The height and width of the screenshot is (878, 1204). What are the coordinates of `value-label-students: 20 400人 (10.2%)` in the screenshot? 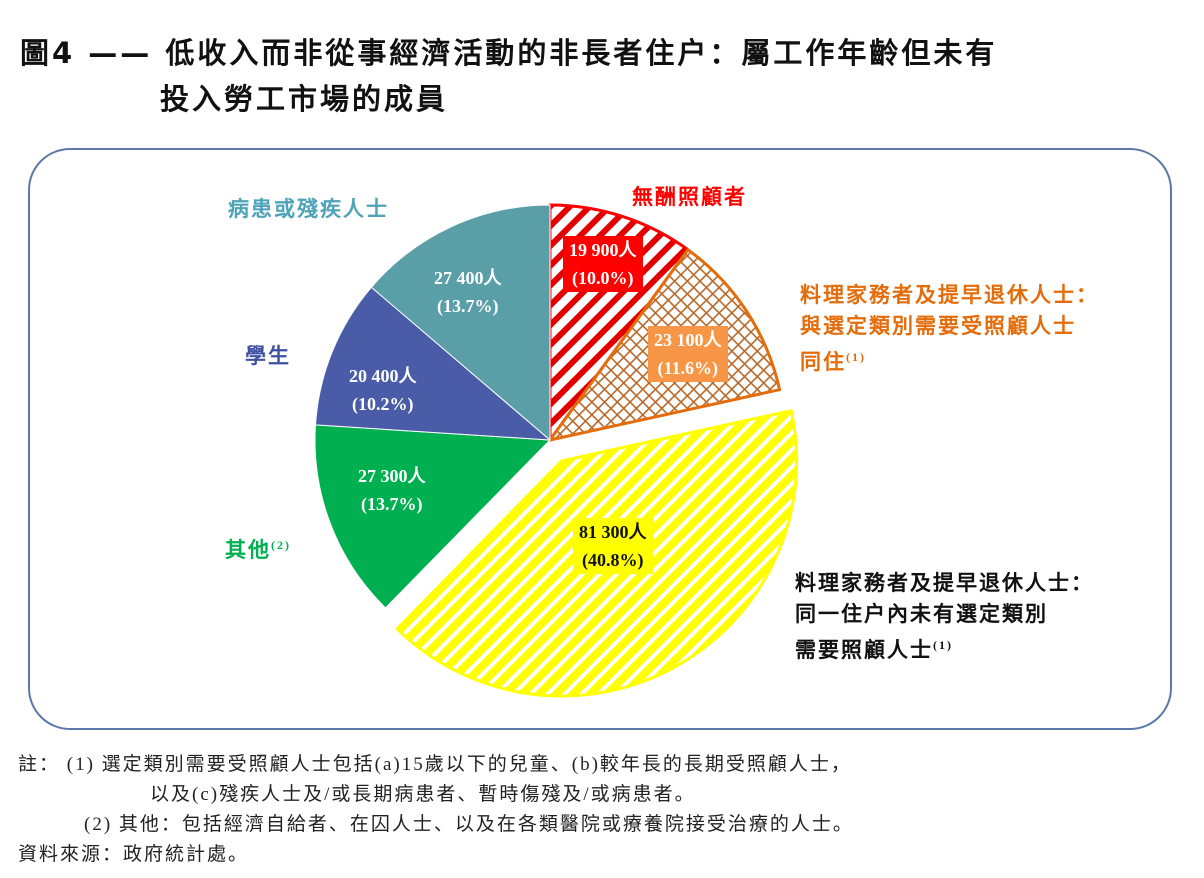 It's located at (383, 390).